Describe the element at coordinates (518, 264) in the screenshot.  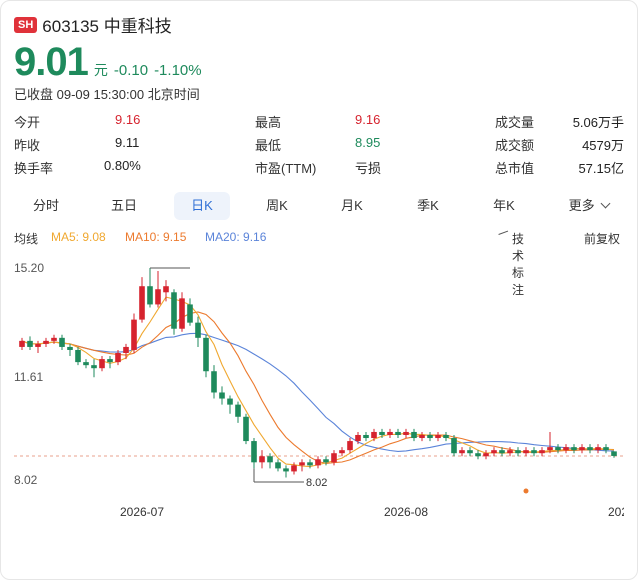
I see `tech-annotation-label: 技术标注` at that location.